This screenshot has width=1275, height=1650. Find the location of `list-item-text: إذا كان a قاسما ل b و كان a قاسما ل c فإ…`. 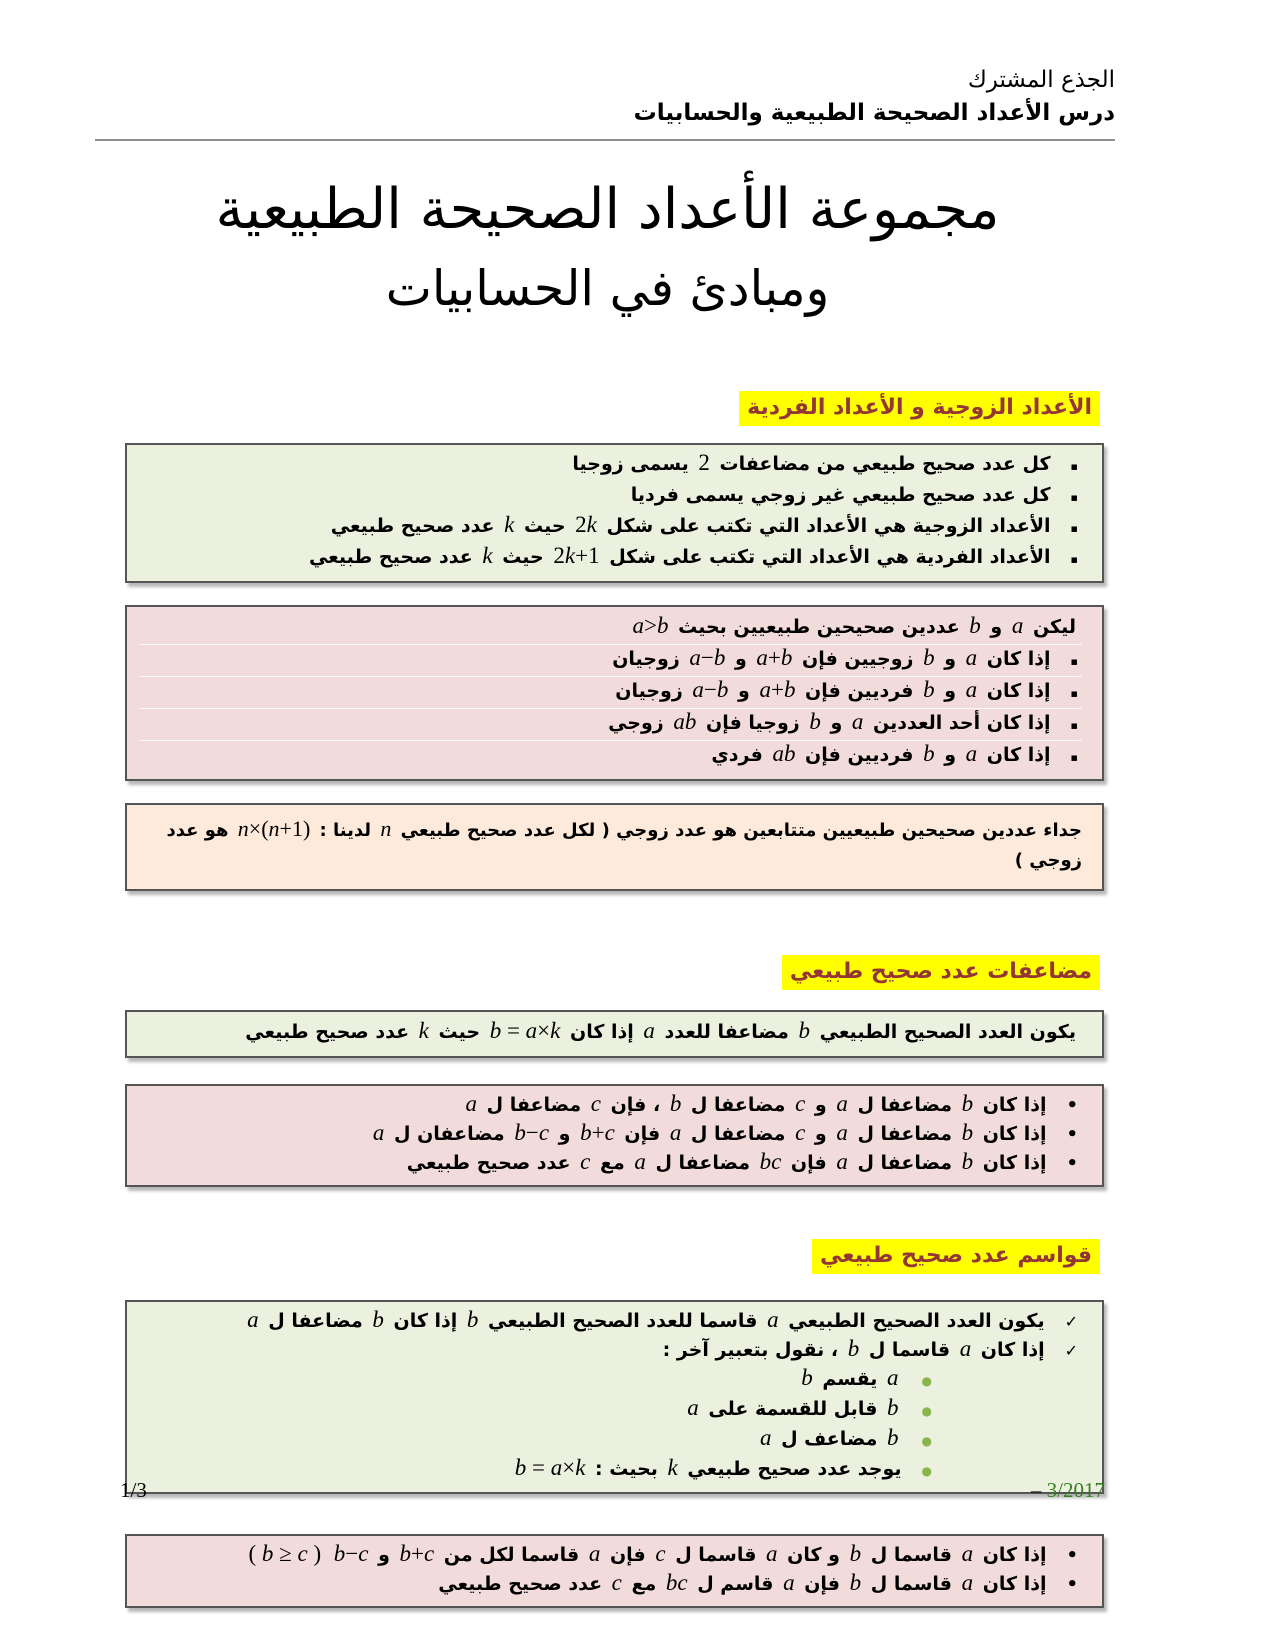

list-item-text: إذا كان a قاسما ل b و كان a قاسما ل c فإ… is located at coordinates (645, 1555).